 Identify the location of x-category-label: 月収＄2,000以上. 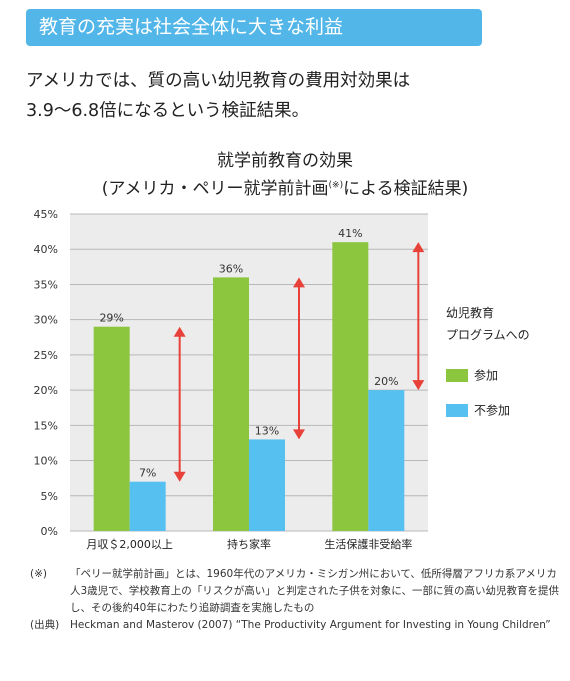
(129, 544).